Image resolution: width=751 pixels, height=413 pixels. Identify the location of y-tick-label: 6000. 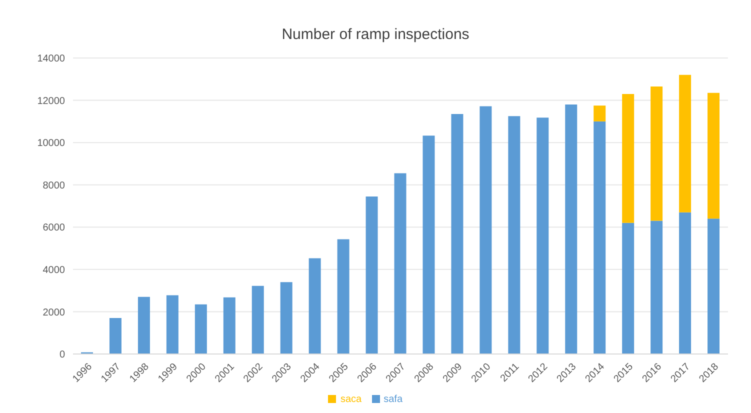
(54, 228).